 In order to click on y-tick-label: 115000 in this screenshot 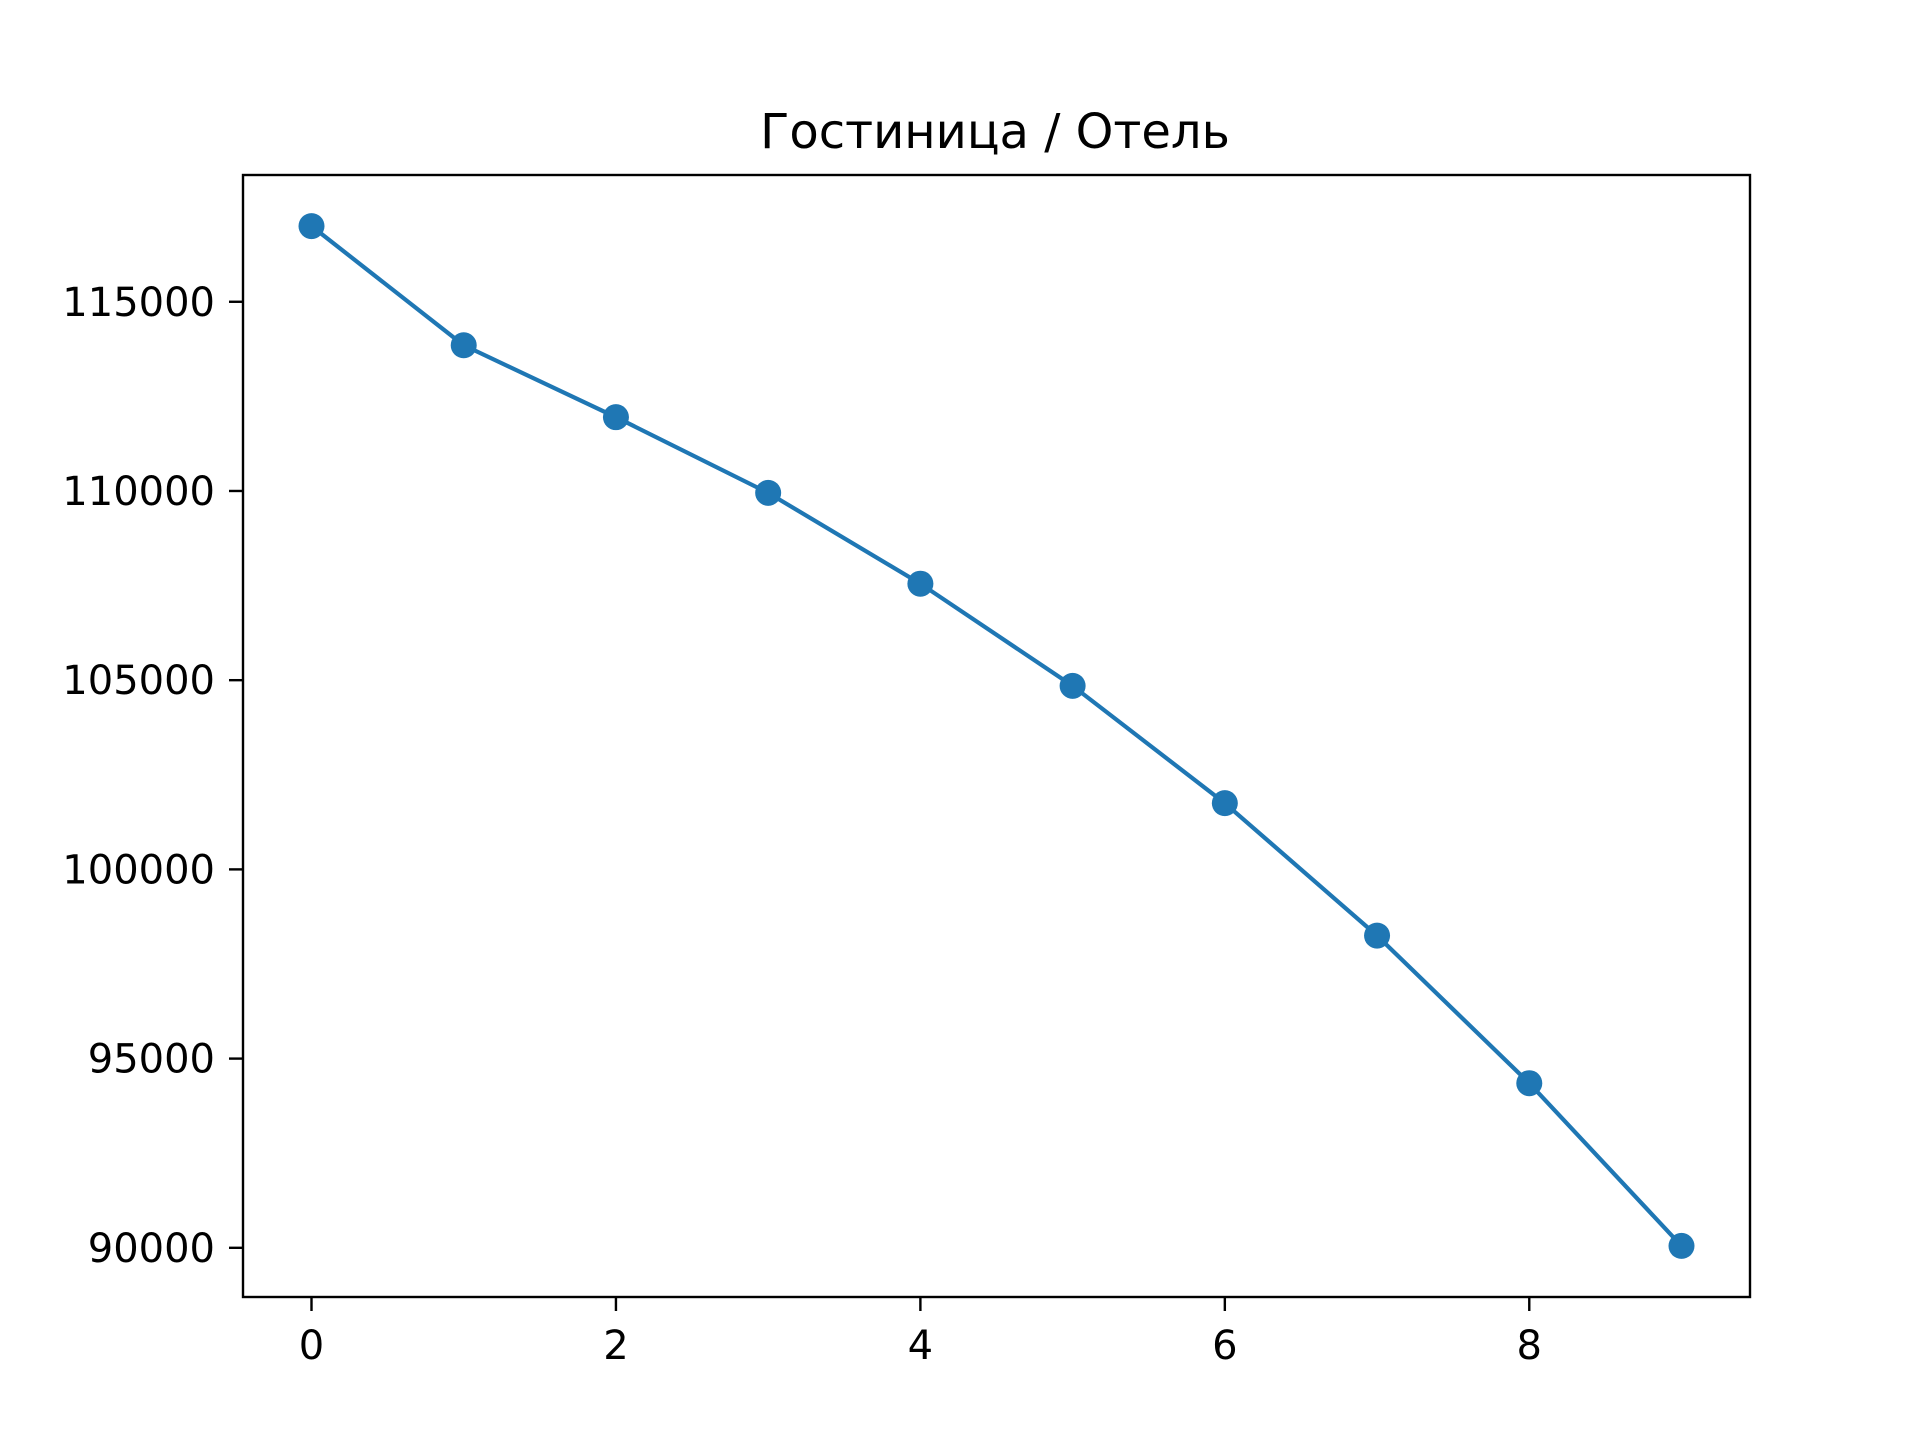, I will do `click(138, 303)`.